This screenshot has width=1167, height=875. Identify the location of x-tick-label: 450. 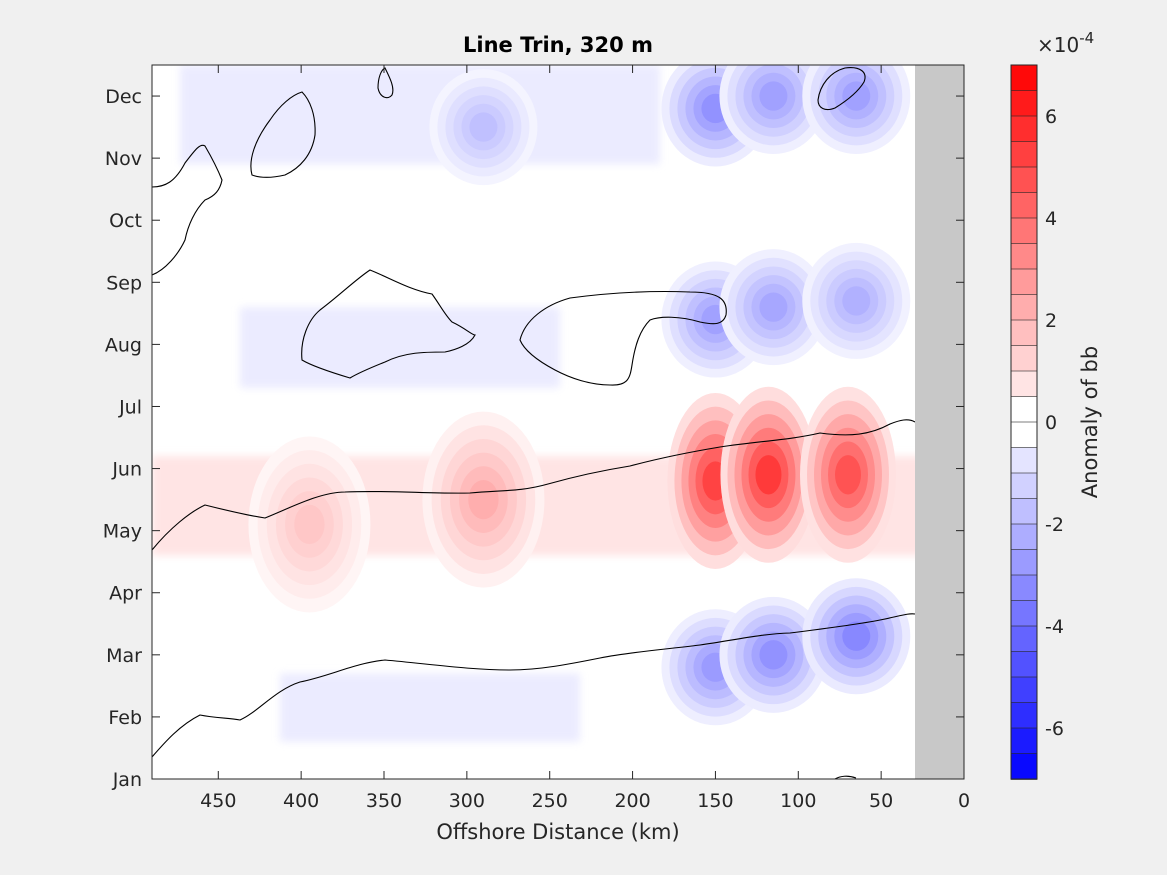
(218, 801).